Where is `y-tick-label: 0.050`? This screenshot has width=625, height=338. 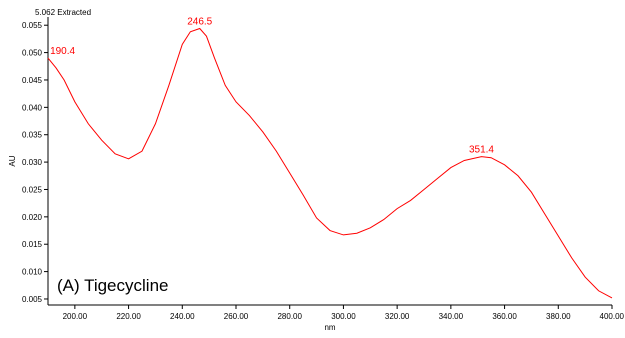
y-tick-label: 0.050 is located at coordinates (32, 53).